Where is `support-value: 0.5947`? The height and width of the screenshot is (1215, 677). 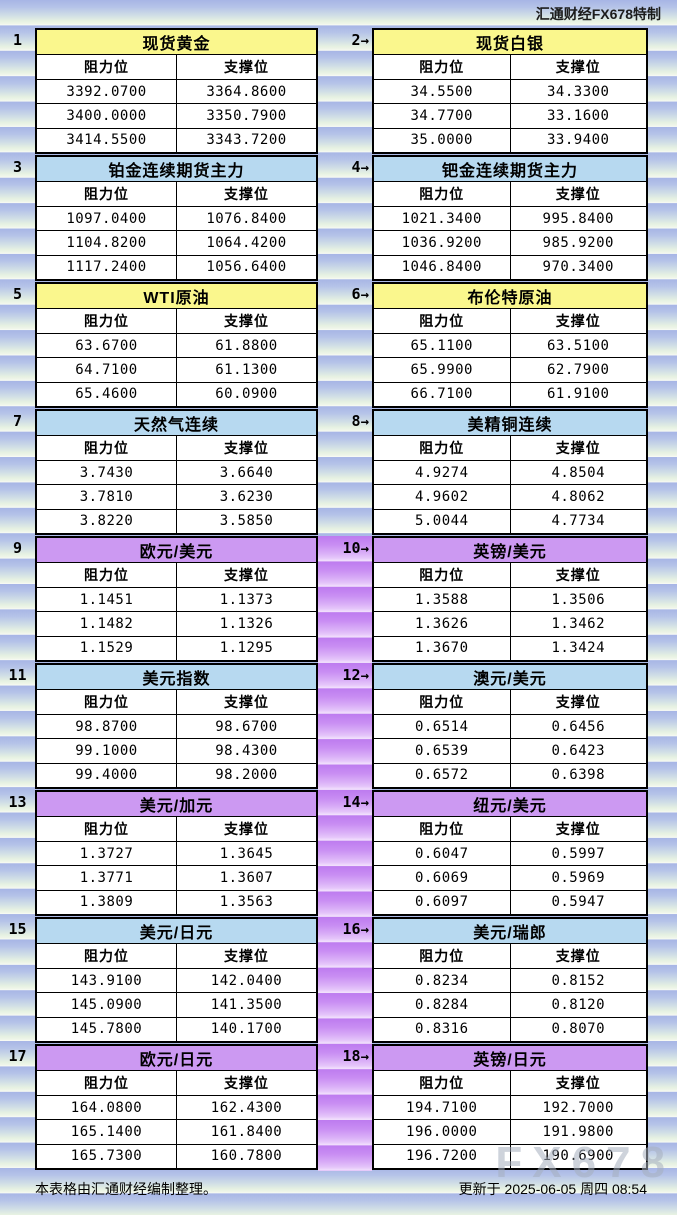 support-value: 0.5947 is located at coordinates (578, 902).